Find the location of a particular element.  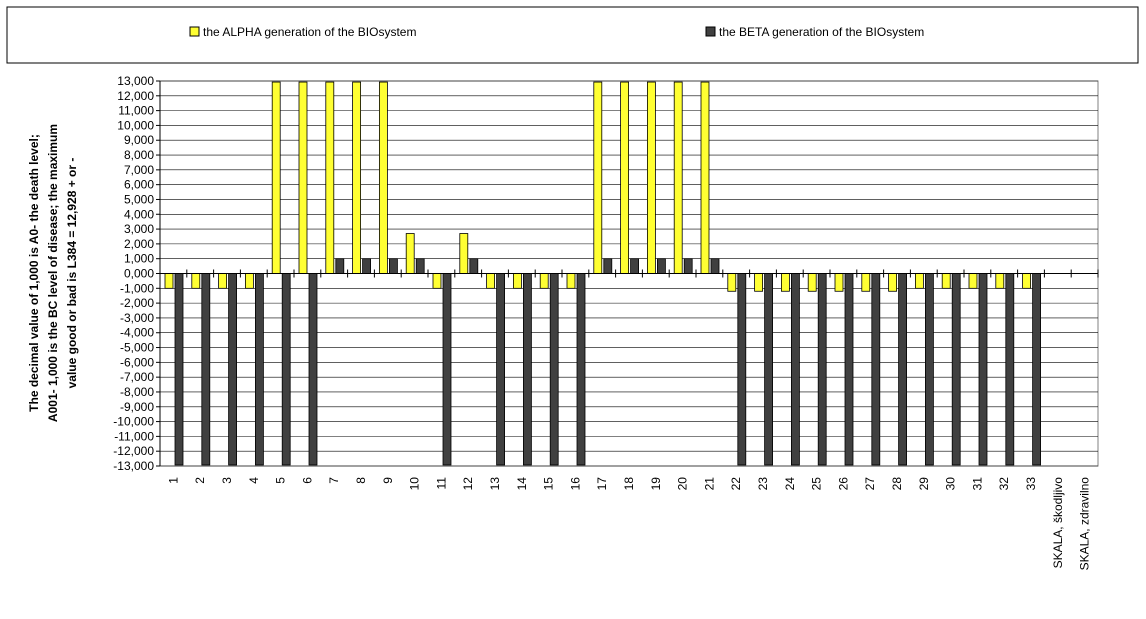

legend-box is located at coordinates (572, 35).